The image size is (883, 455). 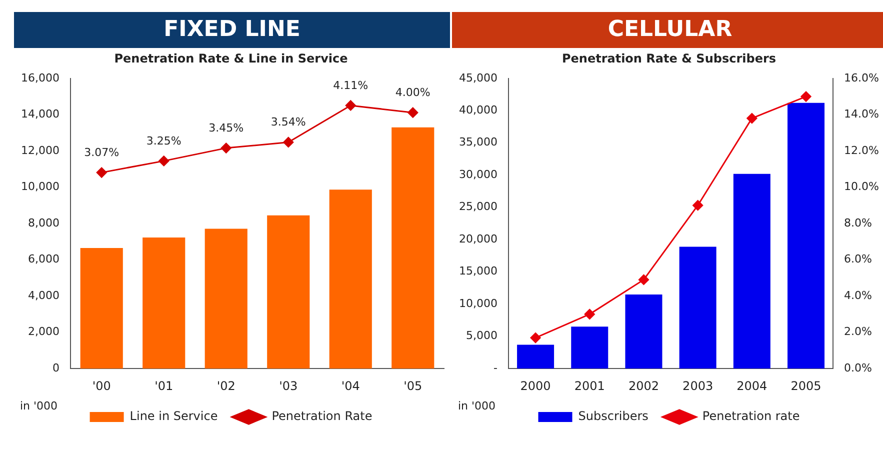 What do you see at coordinates (478, 77) in the screenshot?
I see `y-tick-label: 45,000` at bounding box center [478, 77].